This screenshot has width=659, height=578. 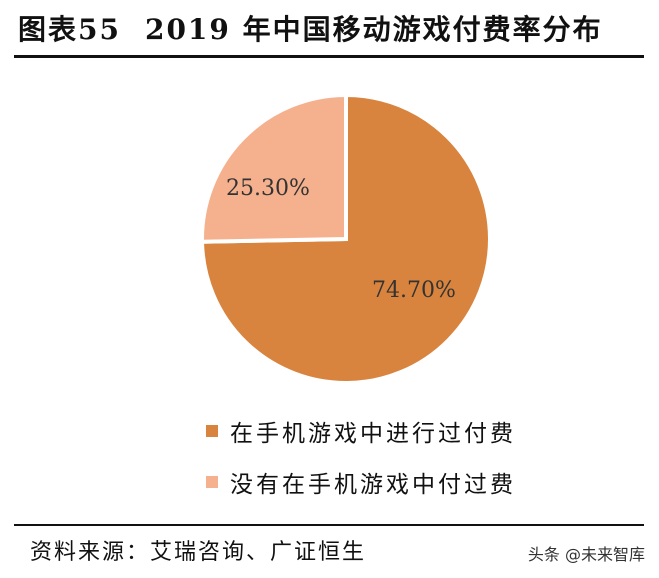 What do you see at coordinates (329, 525) in the screenshot?
I see `bottom-rule` at bounding box center [329, 525].